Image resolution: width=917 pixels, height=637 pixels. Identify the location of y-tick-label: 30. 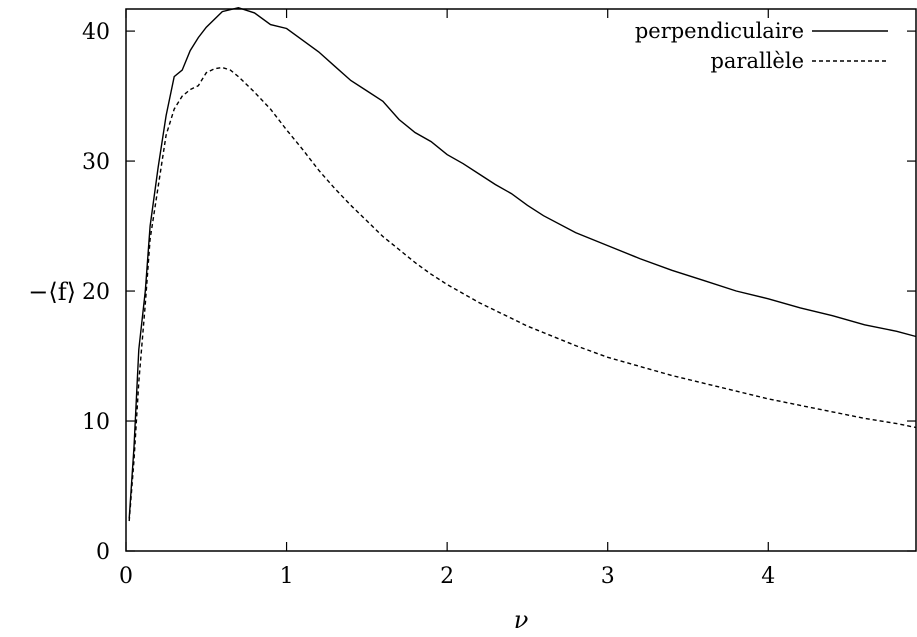
(96, 162).